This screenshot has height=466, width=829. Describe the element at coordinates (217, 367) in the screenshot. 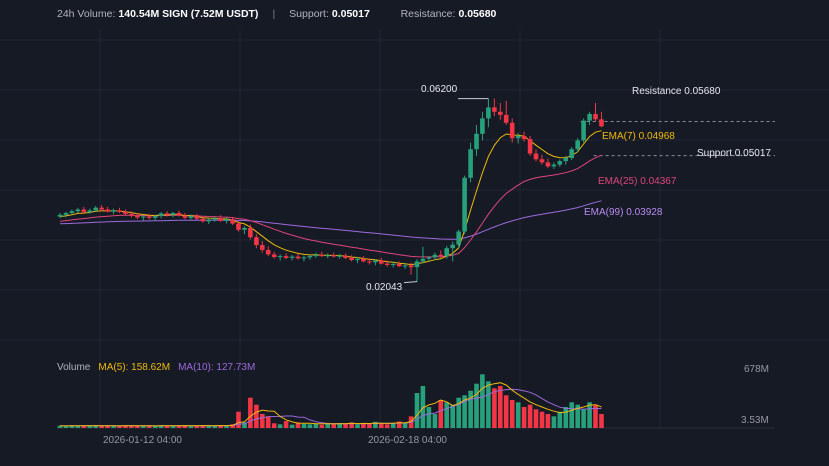

I see `ma10-legend: MA(10): 127.73M` at that location.